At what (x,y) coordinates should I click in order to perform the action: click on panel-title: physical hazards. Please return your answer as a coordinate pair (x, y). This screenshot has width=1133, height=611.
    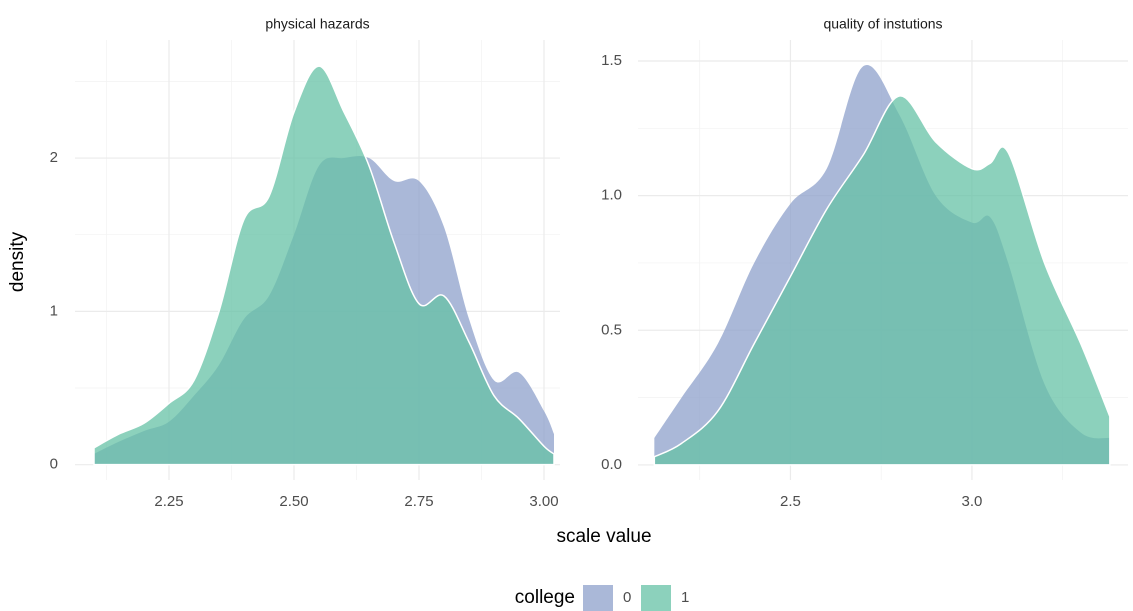
    Looking at the image, I should click on (317, 24).